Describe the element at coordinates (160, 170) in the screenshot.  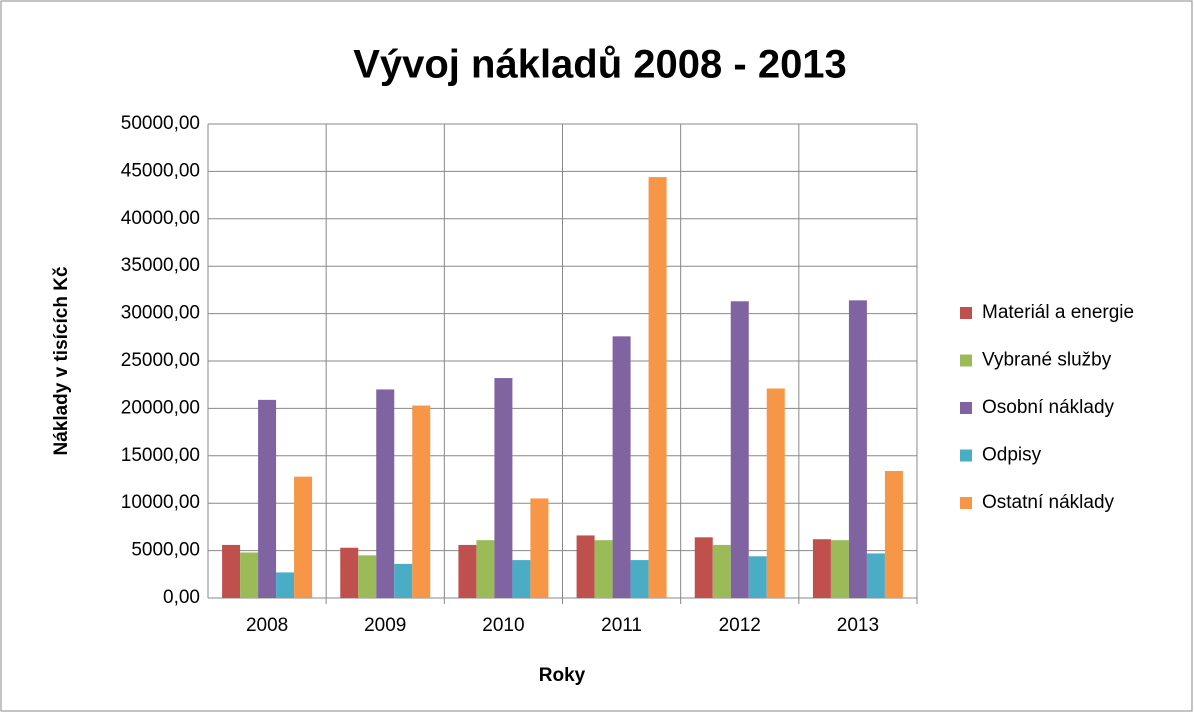
I see `y-tick-label: 45000,00` at that location.